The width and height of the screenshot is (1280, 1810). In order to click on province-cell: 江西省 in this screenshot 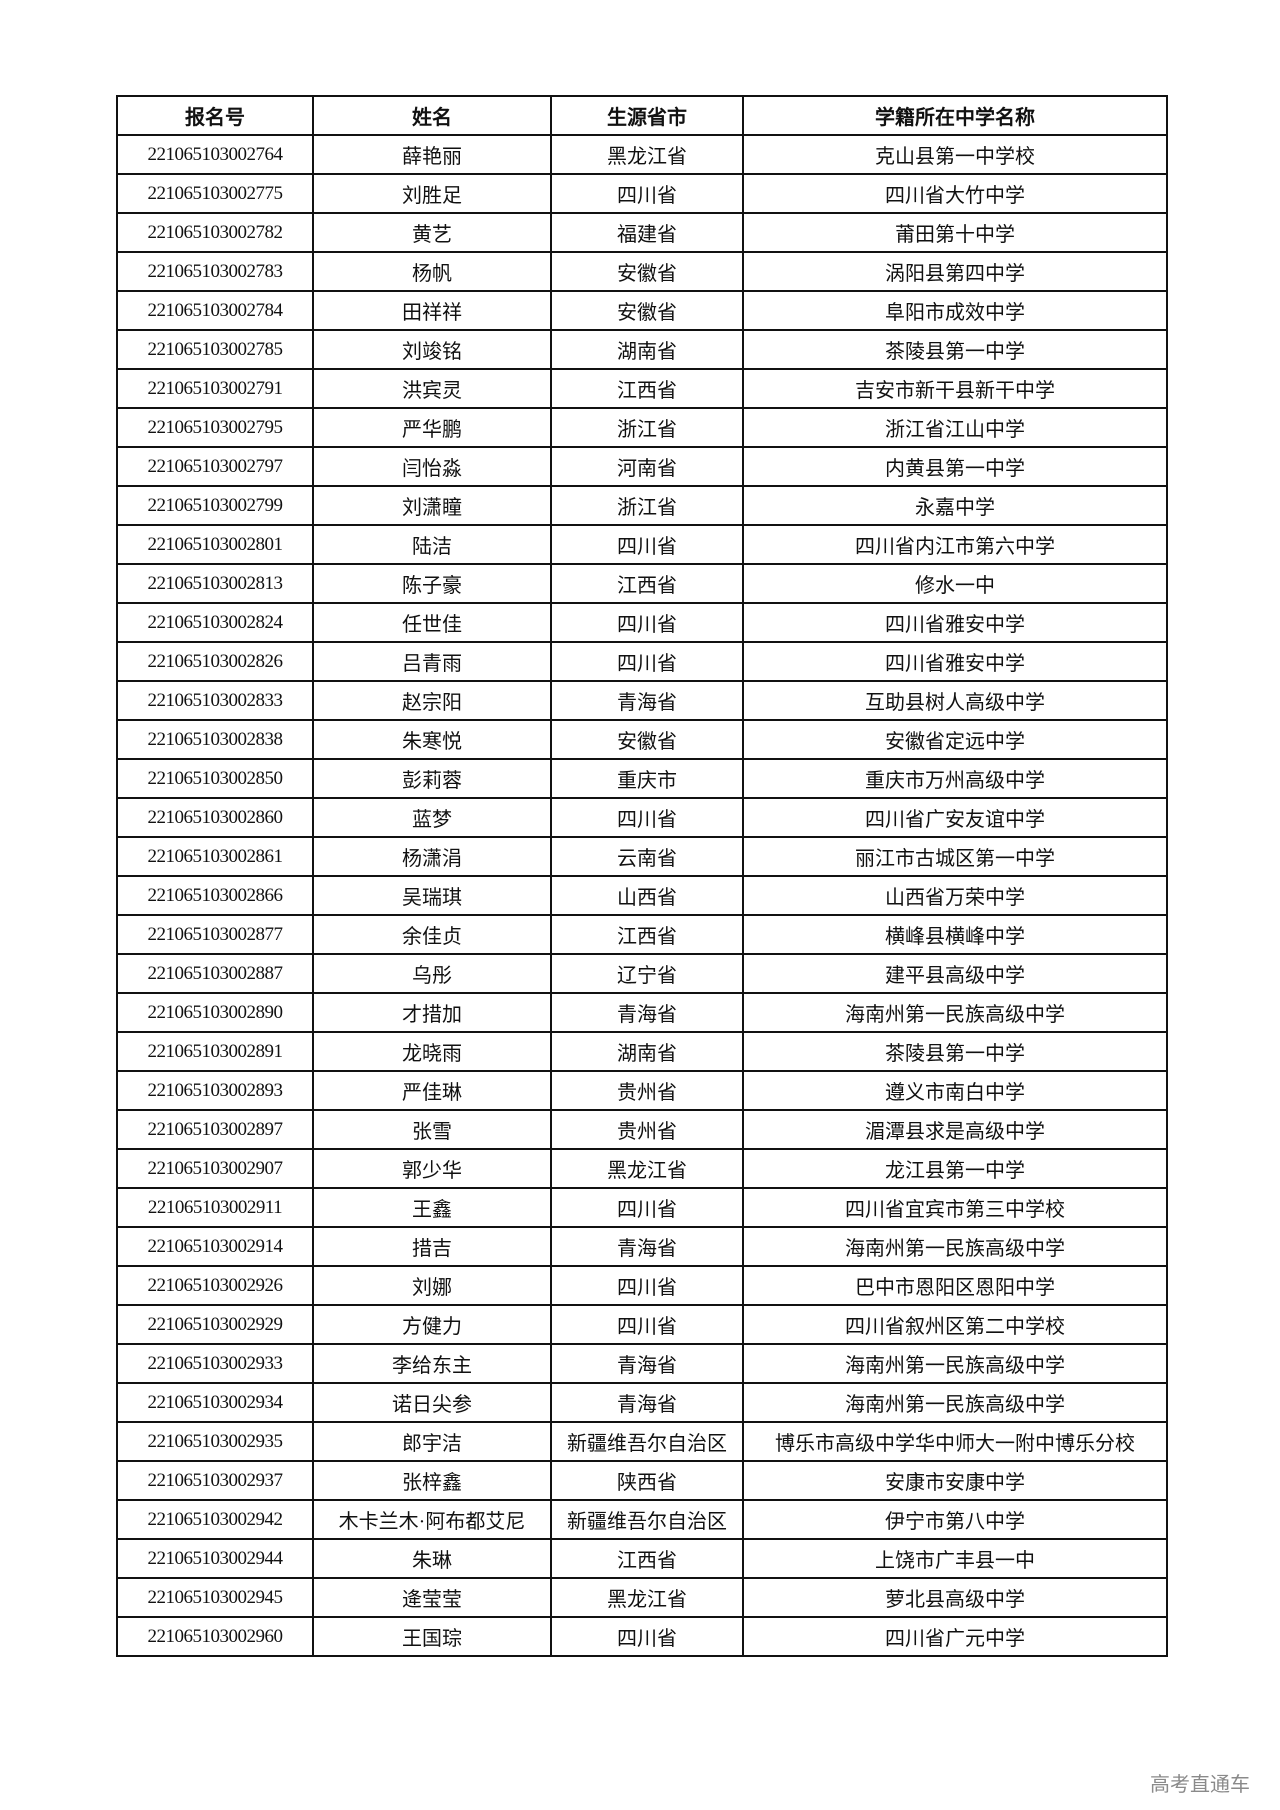, I will do `click(647, 583)`.